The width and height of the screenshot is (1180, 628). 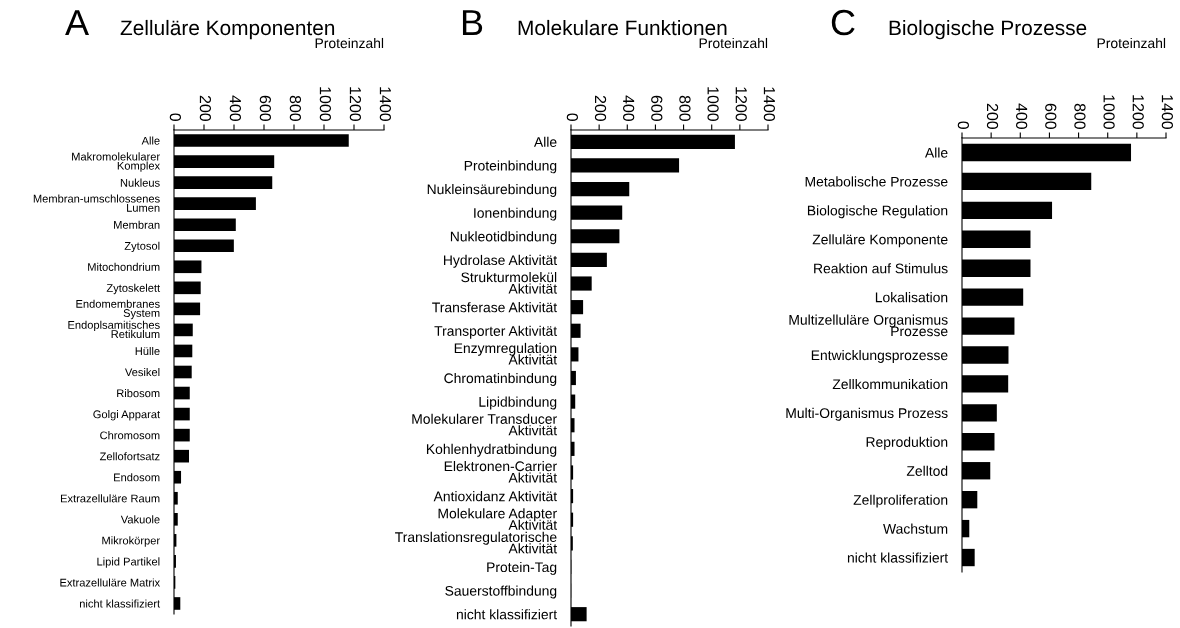 I want to click on chart-title: Zelluläre Komponenten, so click(x=227, y=29).